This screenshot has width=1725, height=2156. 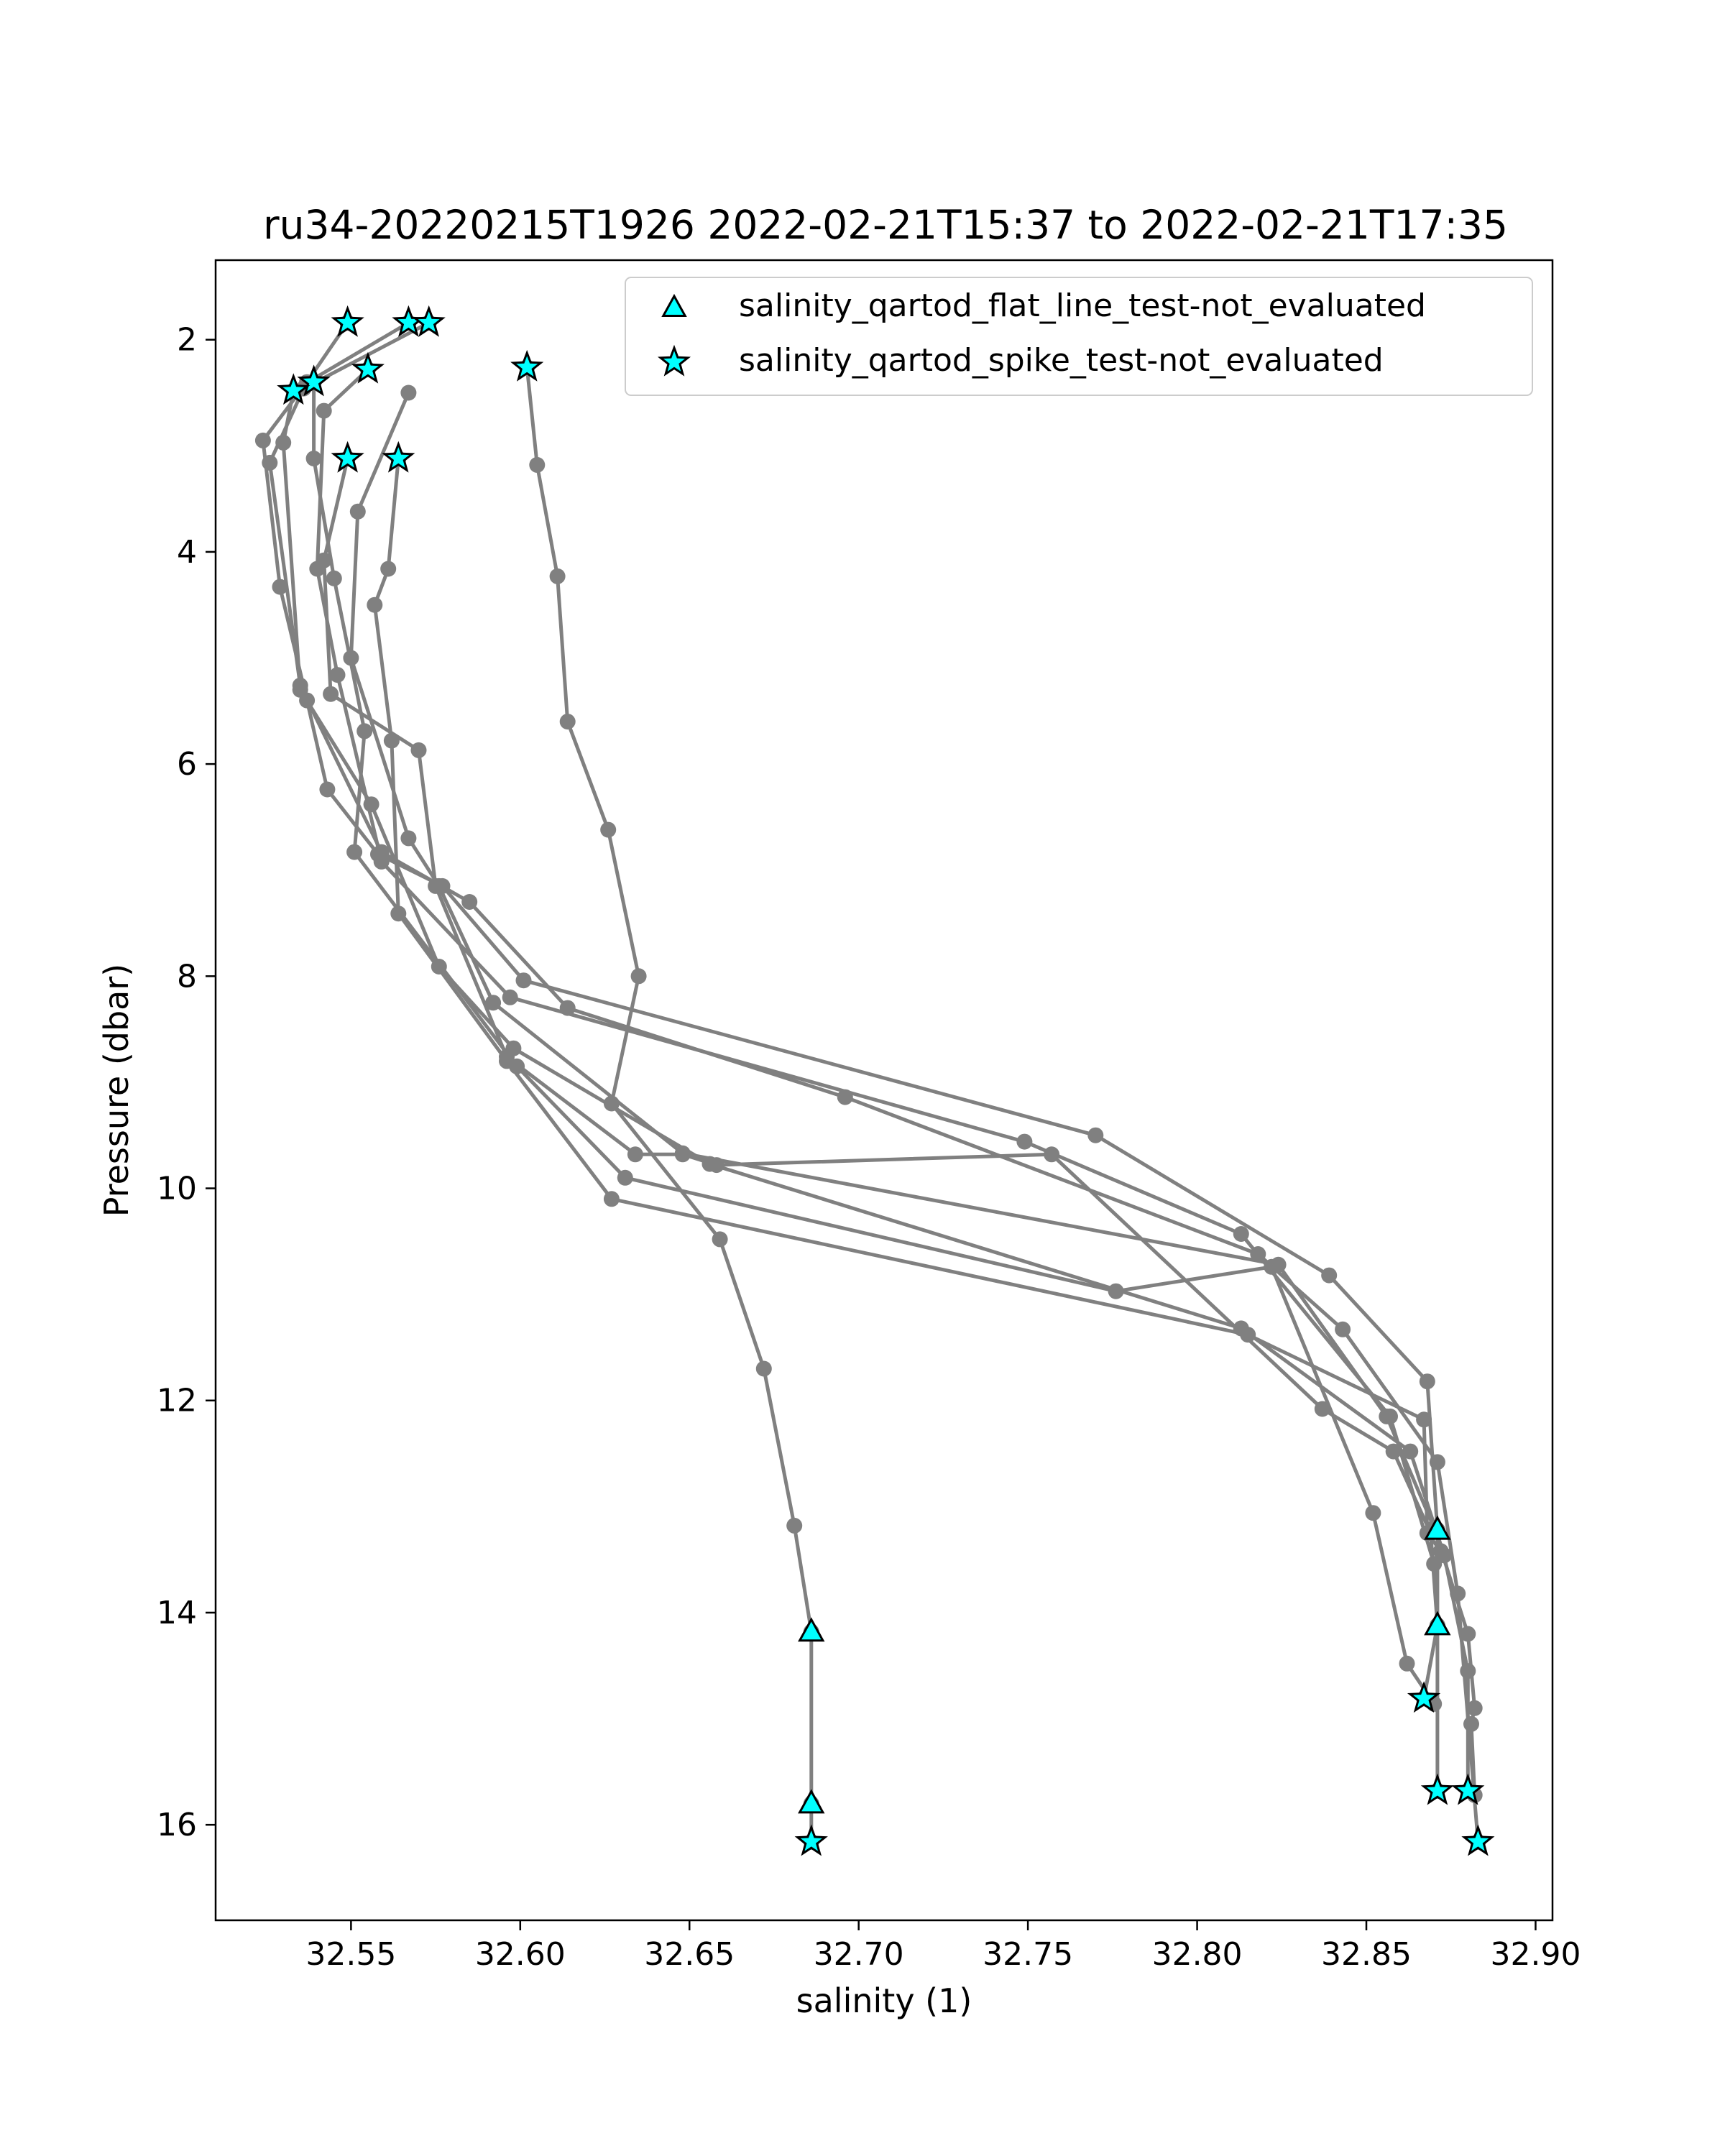 What do you see at coordinates (520, 1954) in the screenshot?
I see `x-tick-label: 32.60` at bounding box center [520, 1954].